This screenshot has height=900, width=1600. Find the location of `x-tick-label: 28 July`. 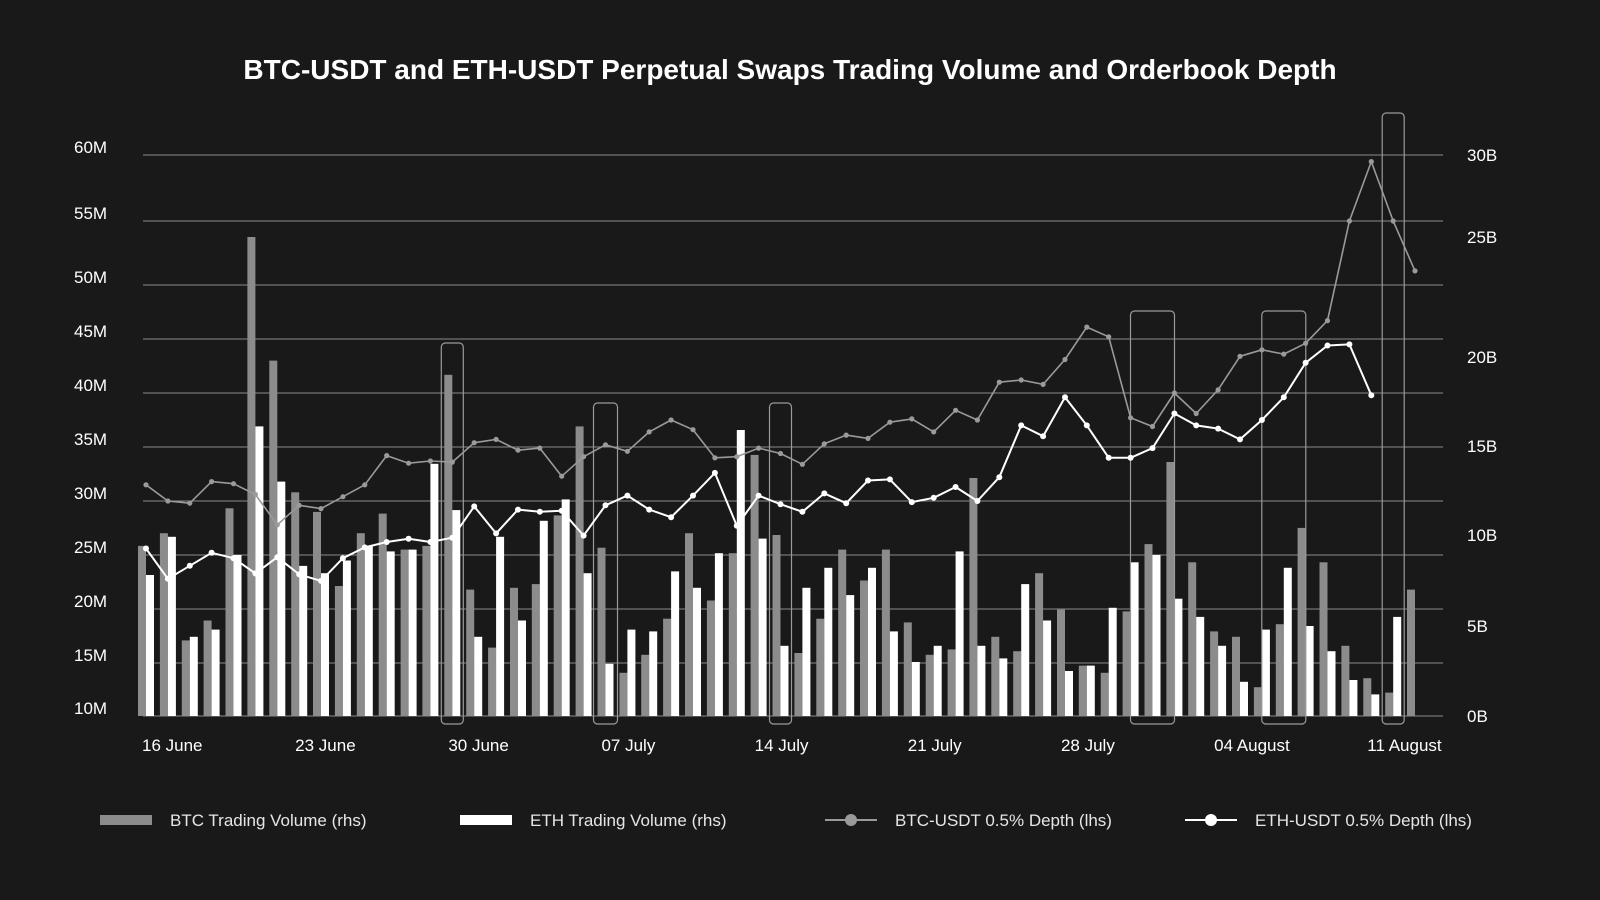

x-tick-label: 28 July is located at coordinates (1088, 745).